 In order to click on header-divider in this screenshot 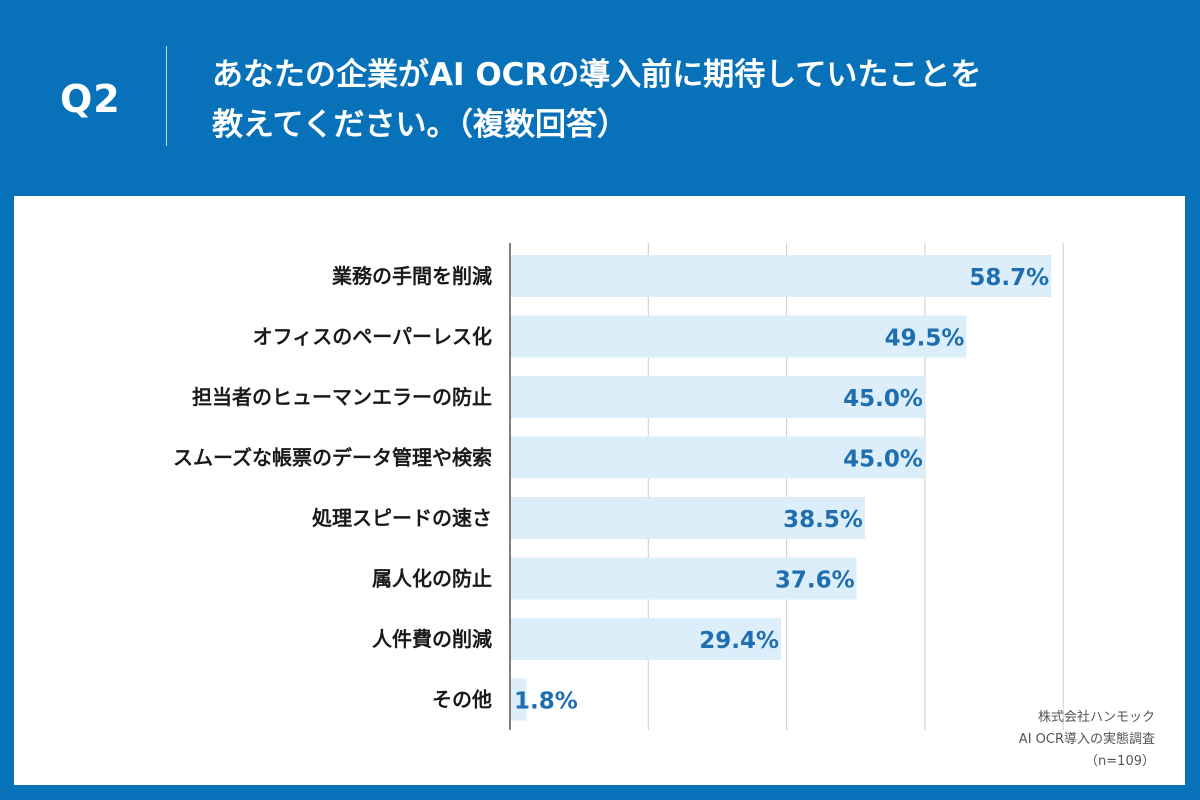, I will do `click(166, 96)`.